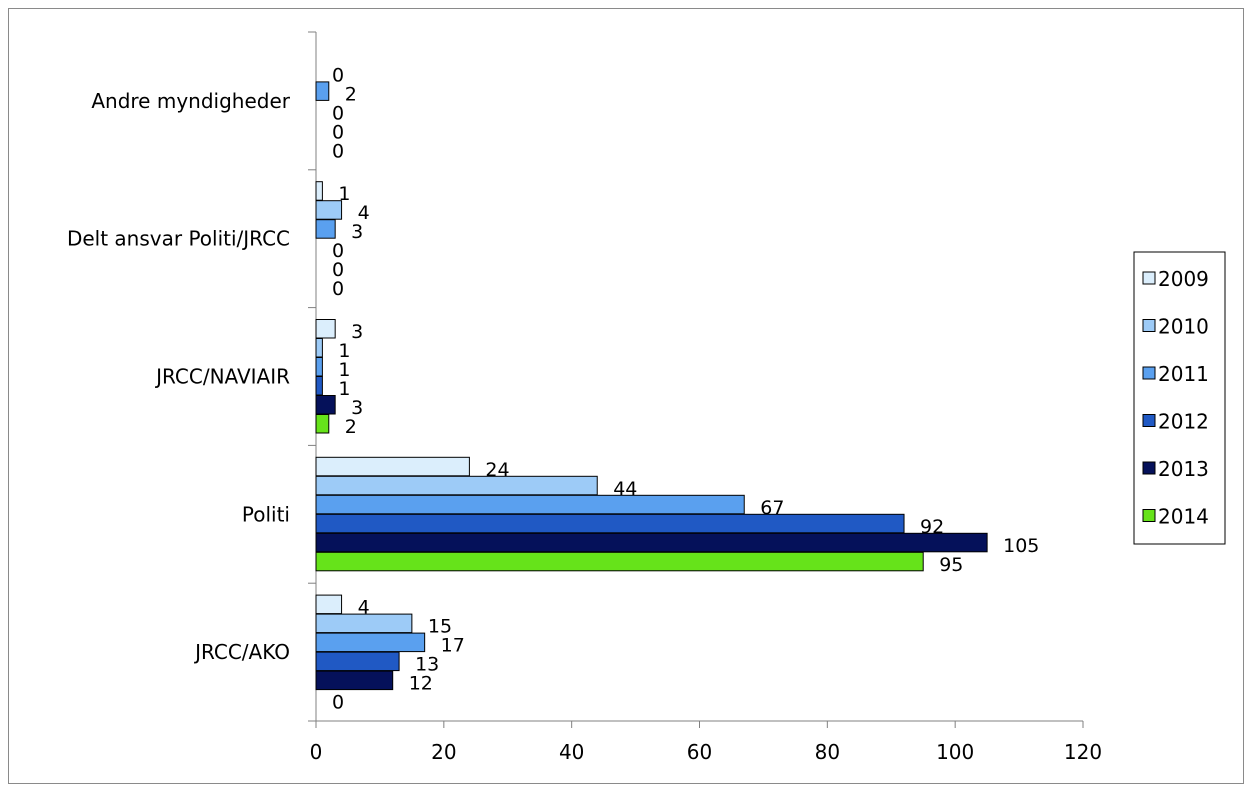 The width and height of the screenshot is (1251, 787). I want to click on data-label: 92, so click(932, 527).